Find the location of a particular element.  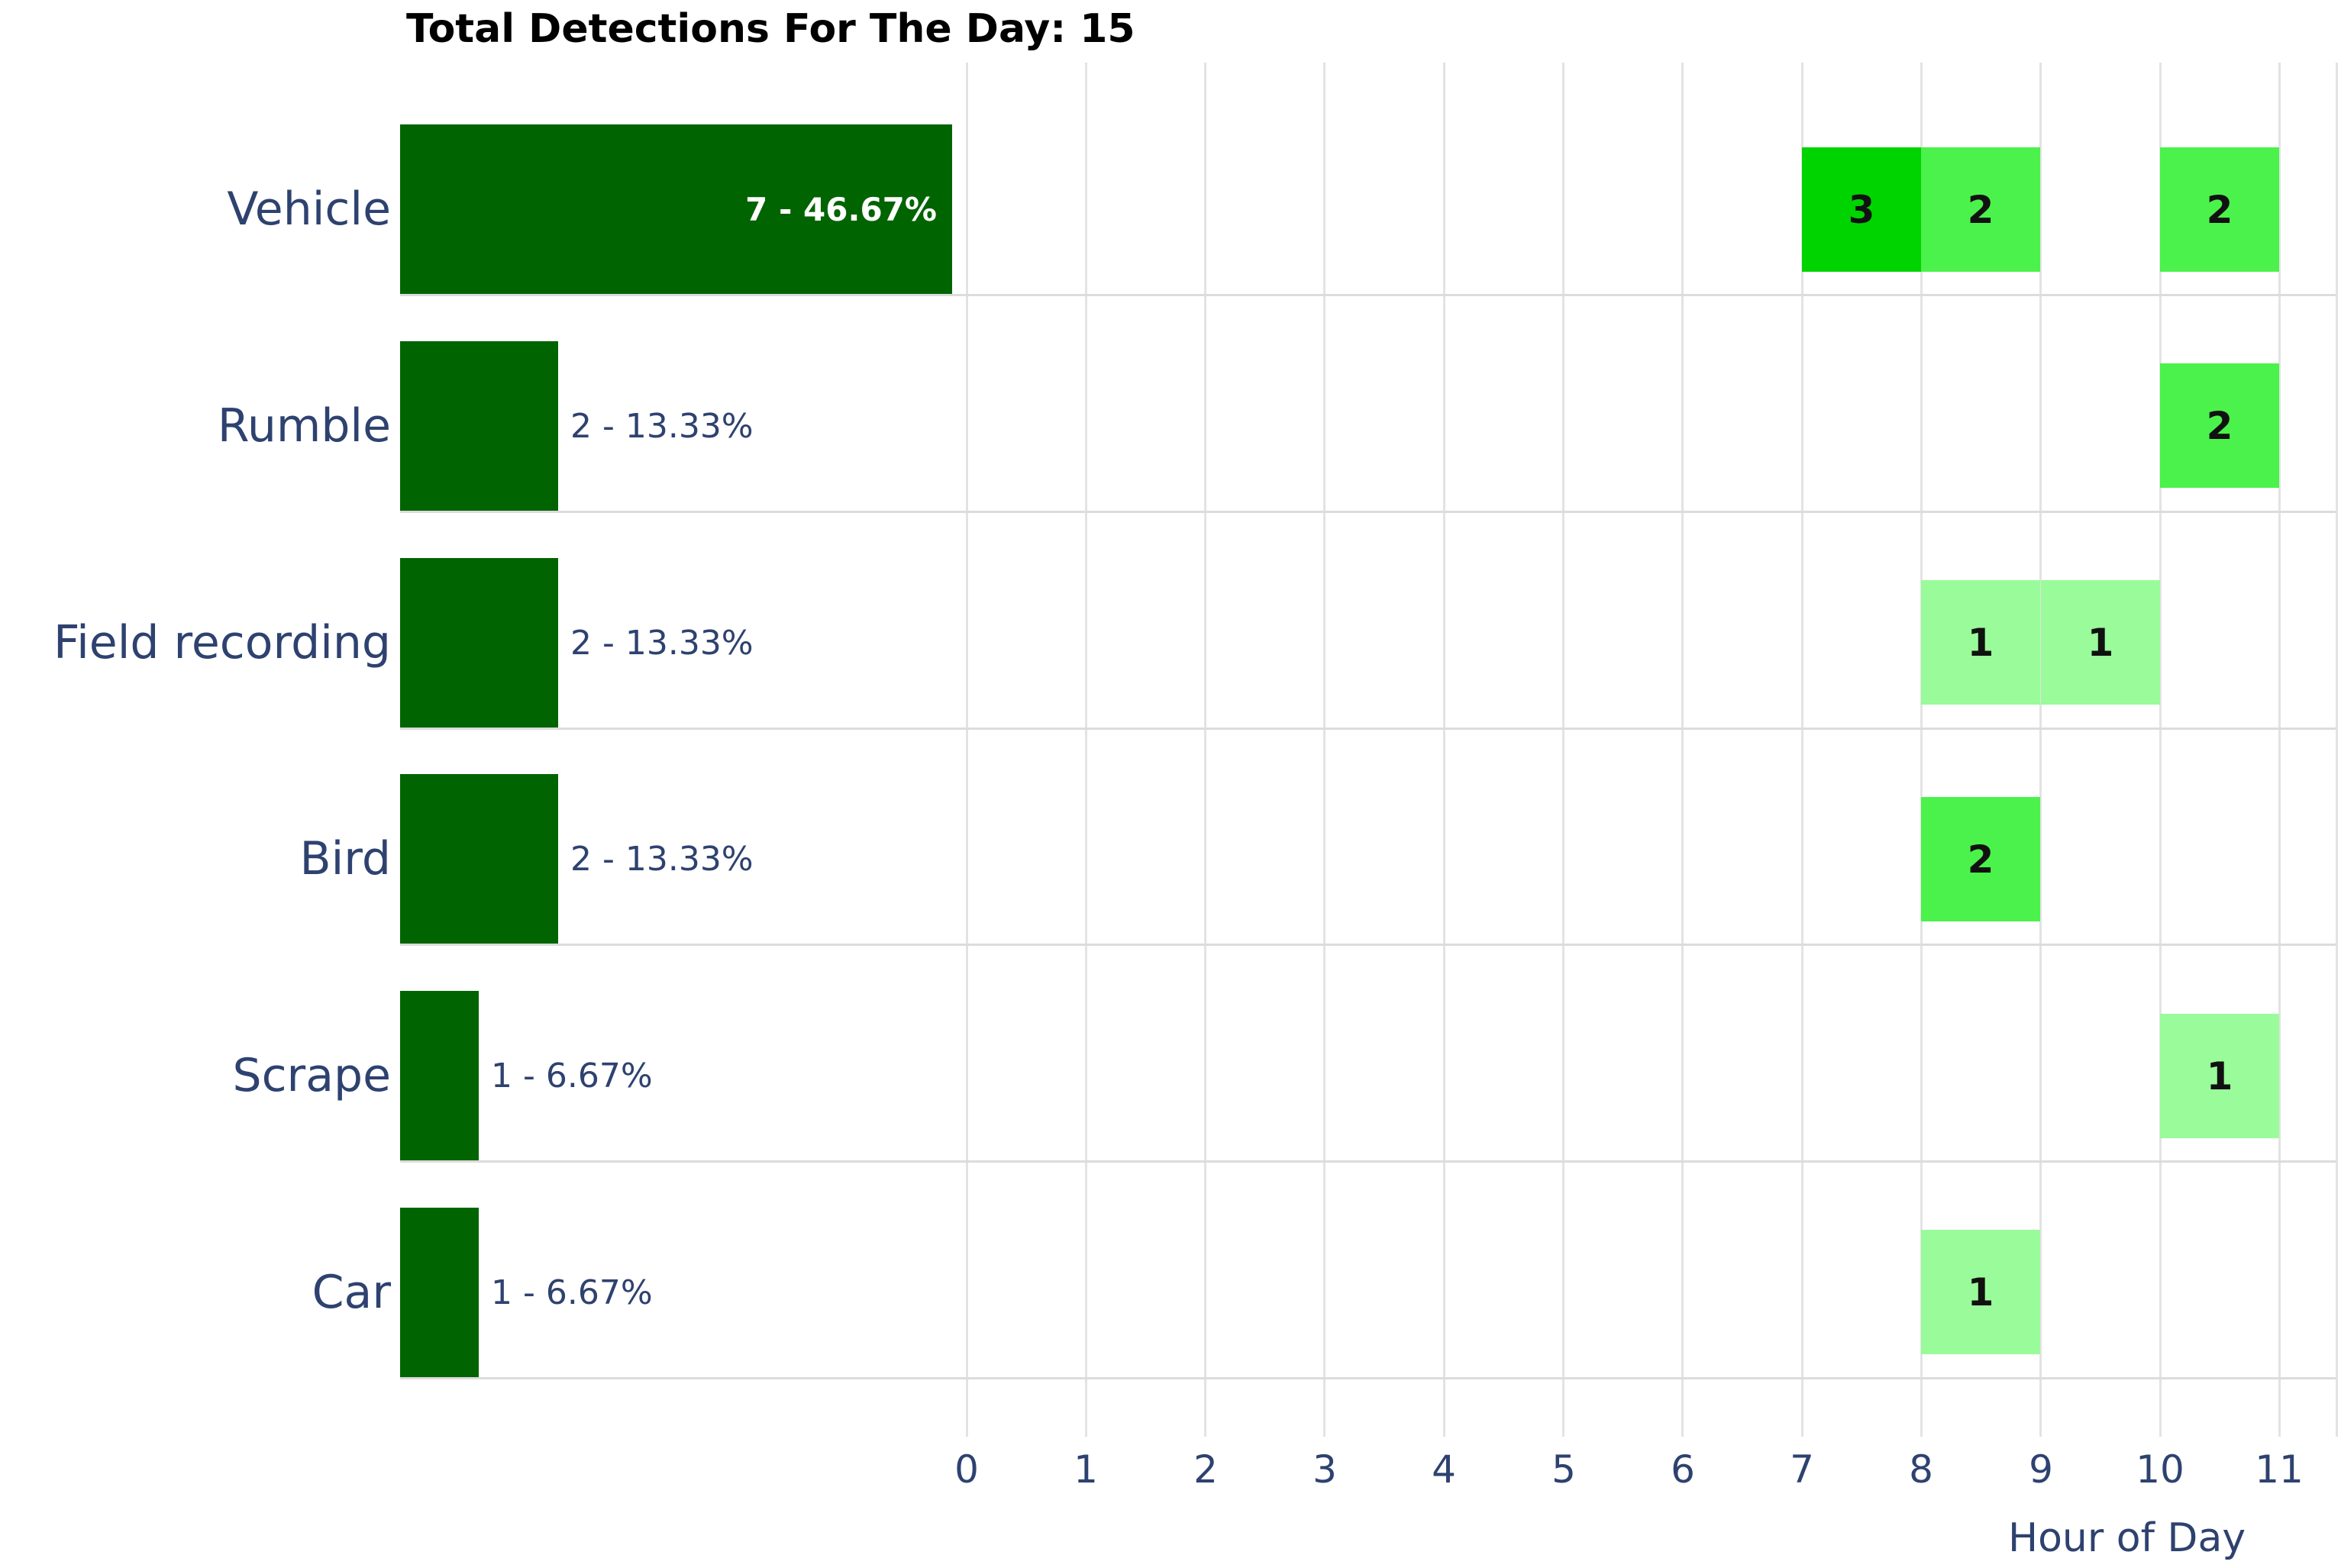

category-bar: 7 - 46.67% is located at coordinates (676, 209).